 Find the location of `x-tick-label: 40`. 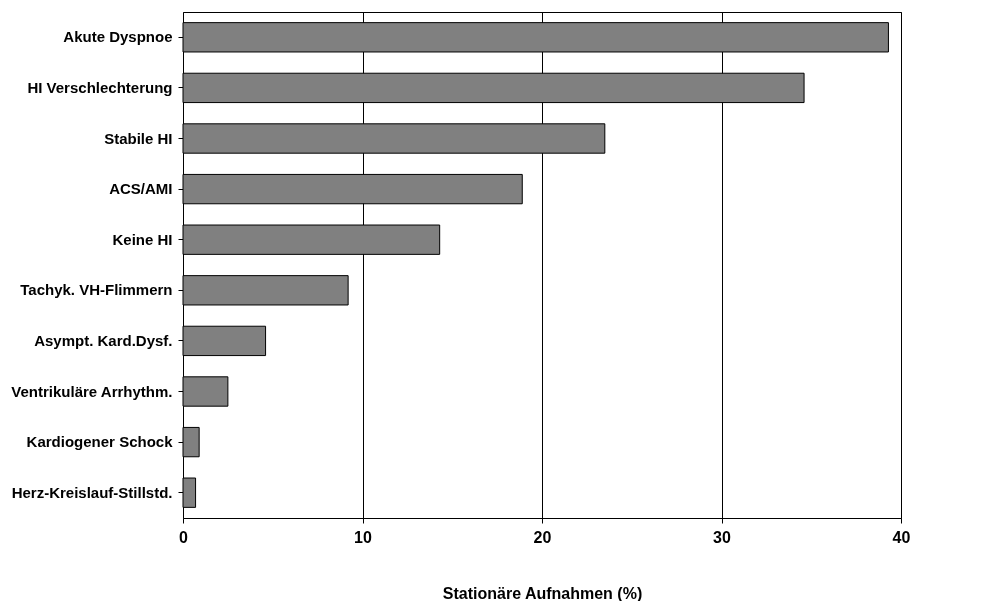

x-tick-label: 40 is located at coordinates (901, 537).